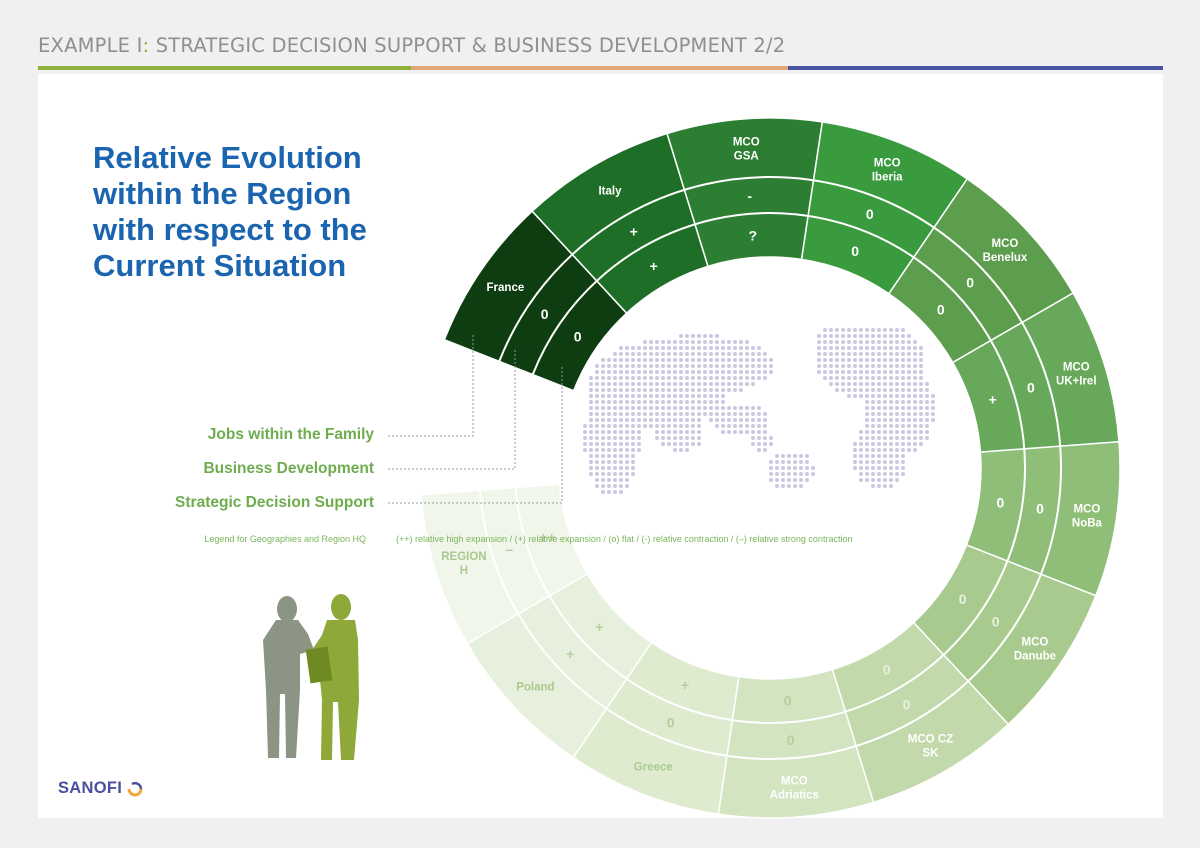 The height and width of the screenshot is (848, 1200). Describe the element at coordinates (1005, 251) in the screenshot. I see `segment-label-mco-benelux: MCO Benelux` at that location.